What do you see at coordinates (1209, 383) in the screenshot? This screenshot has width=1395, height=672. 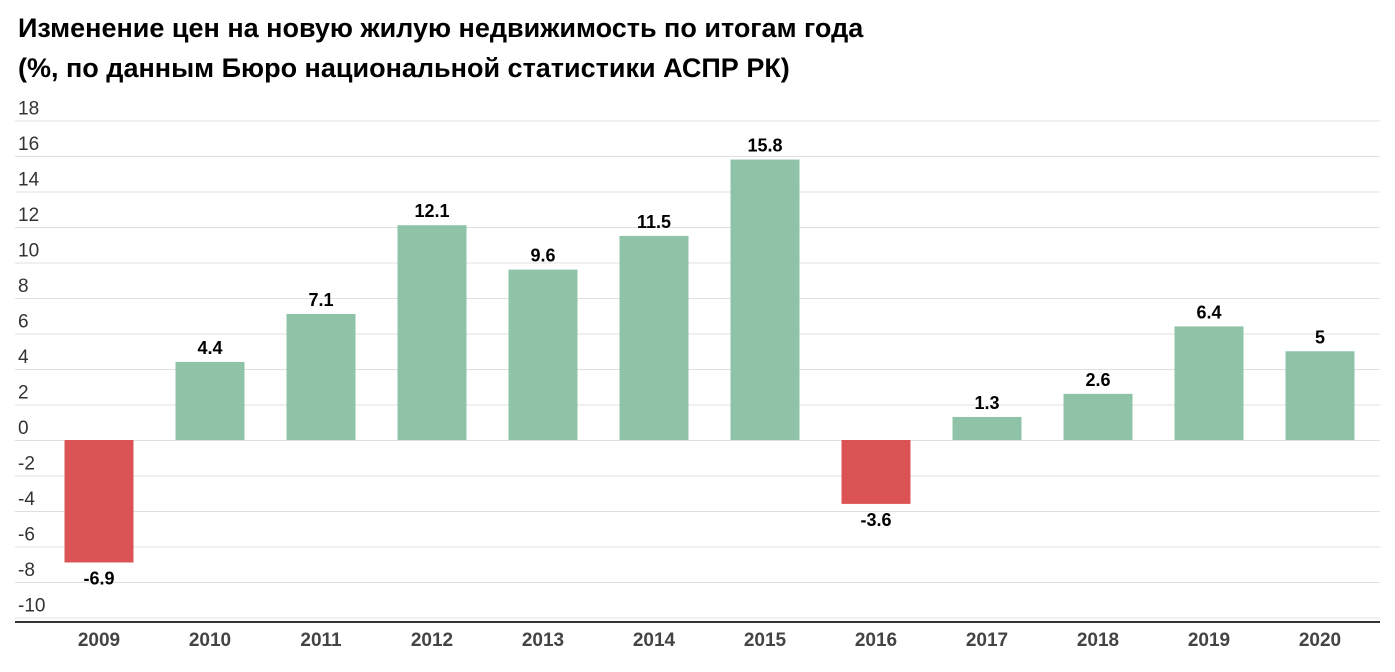 I see `bar-2019` at bounding box center [1209, 383].